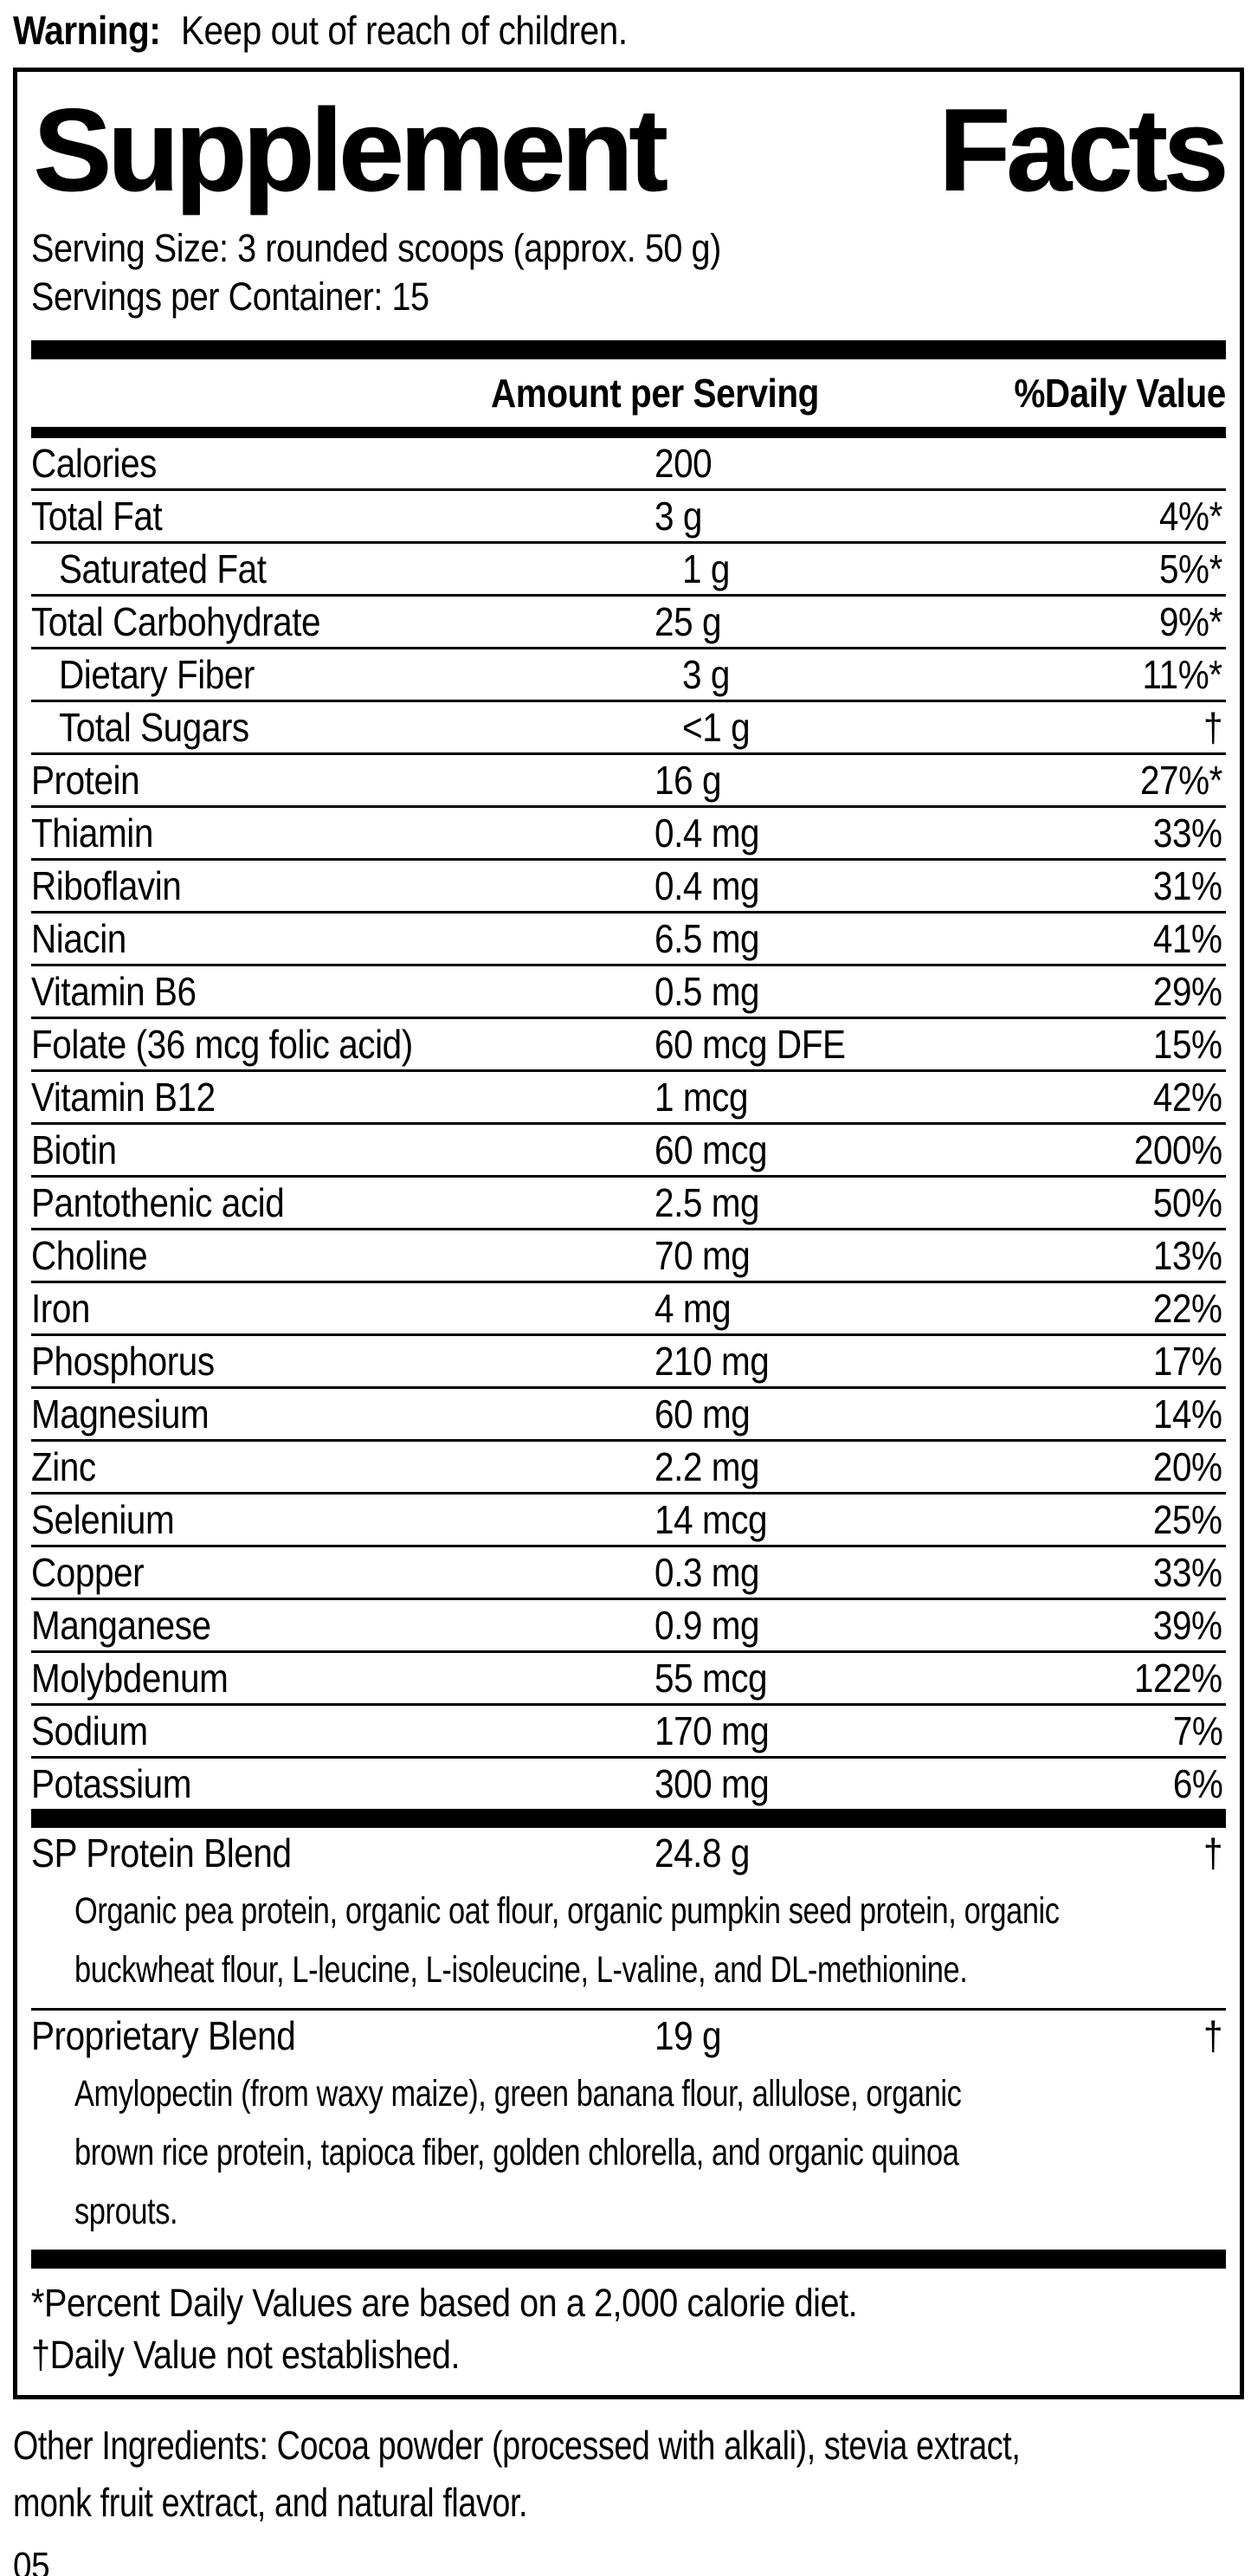  What do you see at coordinates (628, 990) in the screenshot?
I see `table-row: Vitamin B6 0.5 mg 29%` at bounding box center [628, 990].